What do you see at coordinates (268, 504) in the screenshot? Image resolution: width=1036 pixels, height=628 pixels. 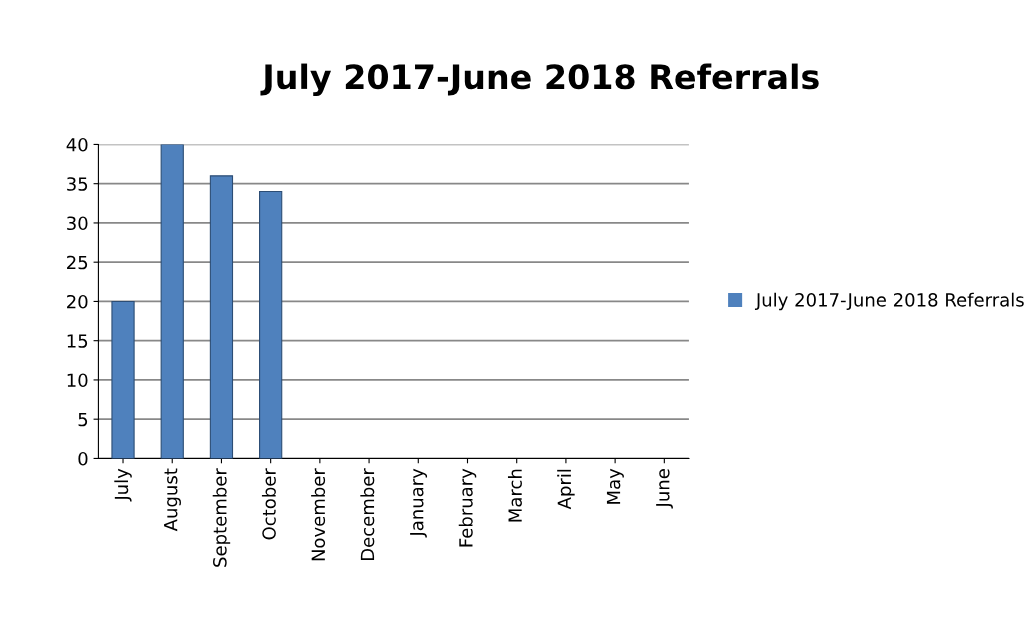 I see `x-tick-label: October` at bounding box center [268, 504].